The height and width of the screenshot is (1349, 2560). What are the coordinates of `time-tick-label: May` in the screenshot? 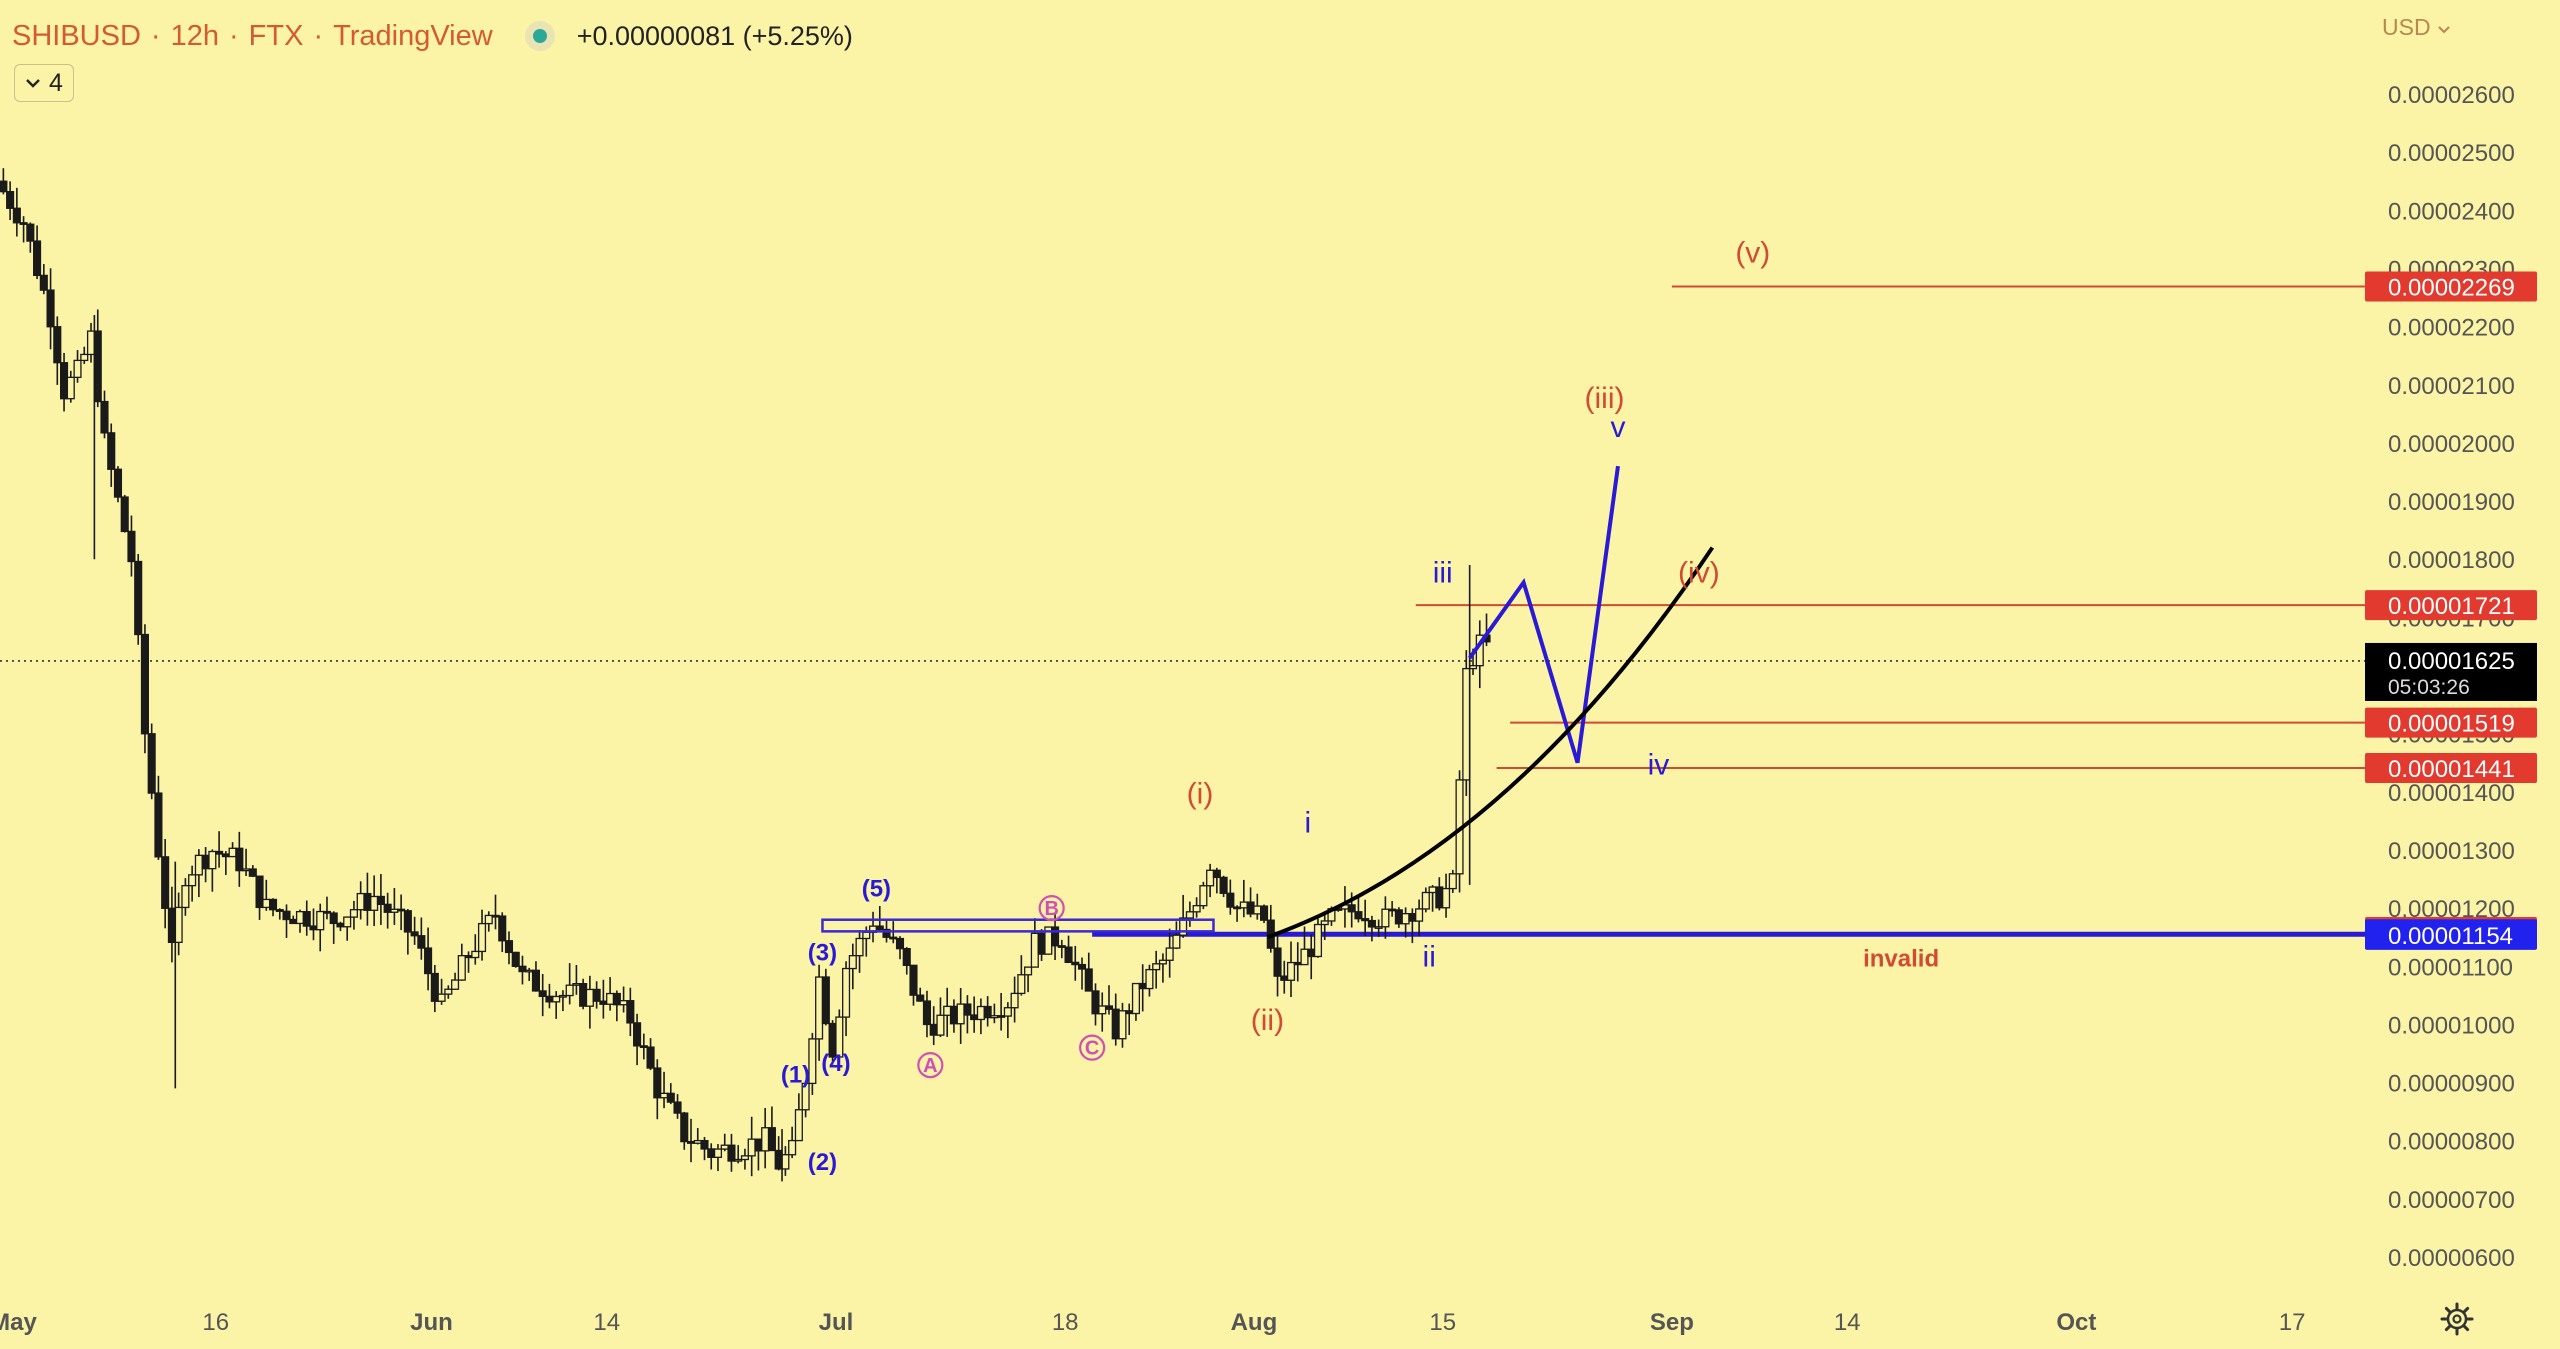 It's located at (18, 1322).